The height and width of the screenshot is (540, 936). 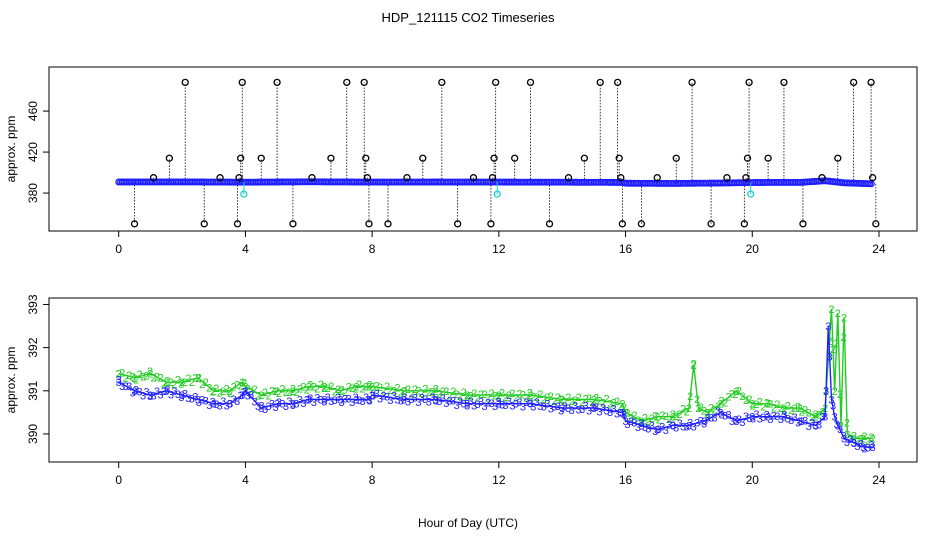 I want to click on bottom-x-tick-label: 8, so click(x=372, y=480).